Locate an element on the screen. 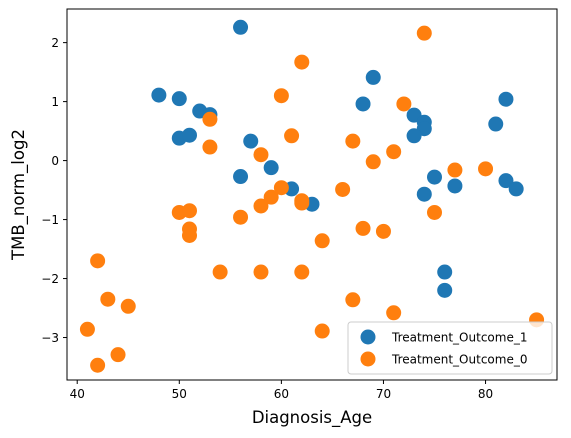  y-tick-label-2: −1 is located at coordinates (50, 220).